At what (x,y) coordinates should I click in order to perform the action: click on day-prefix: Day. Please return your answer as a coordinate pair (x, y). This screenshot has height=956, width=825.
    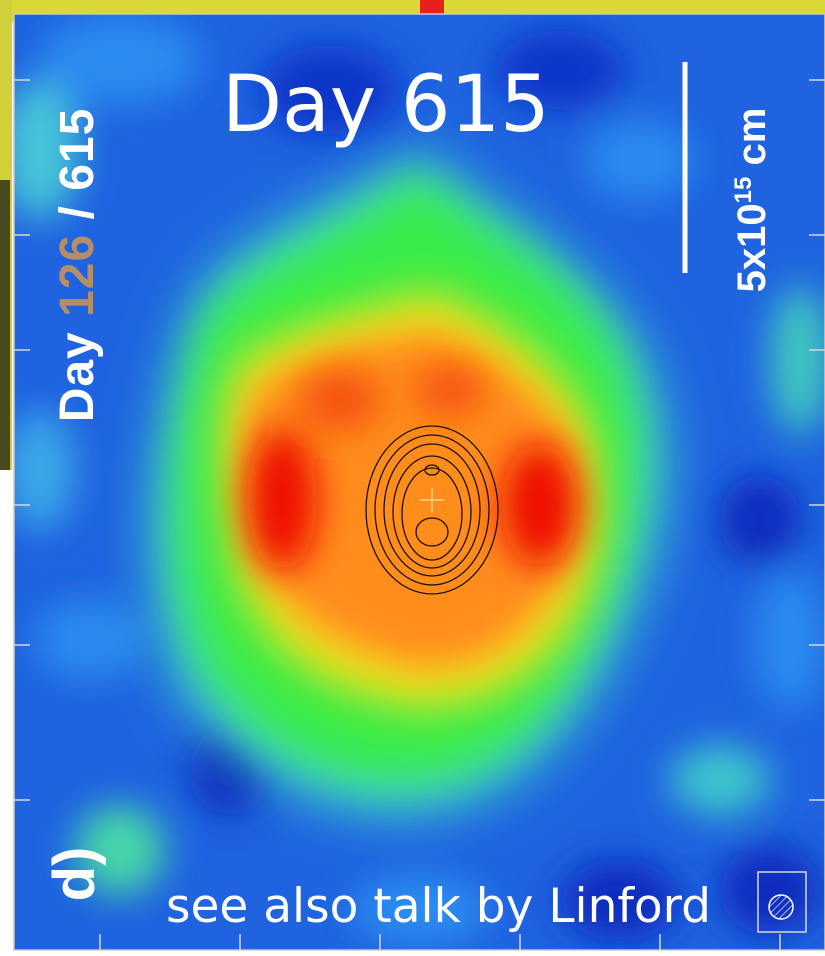
    Looking at the image, I should click on (77, 369).